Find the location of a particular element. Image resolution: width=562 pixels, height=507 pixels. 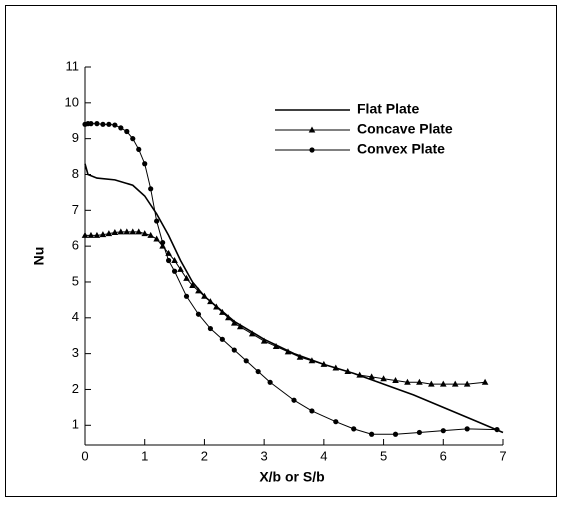

x-tick-label: 1 is located at coordinates (144, 455).